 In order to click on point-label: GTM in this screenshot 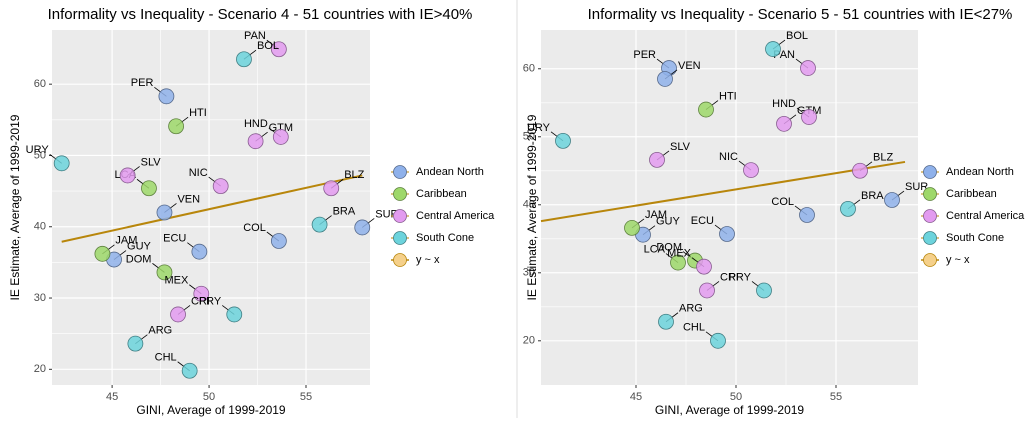, I will do `click(281, 128)`.